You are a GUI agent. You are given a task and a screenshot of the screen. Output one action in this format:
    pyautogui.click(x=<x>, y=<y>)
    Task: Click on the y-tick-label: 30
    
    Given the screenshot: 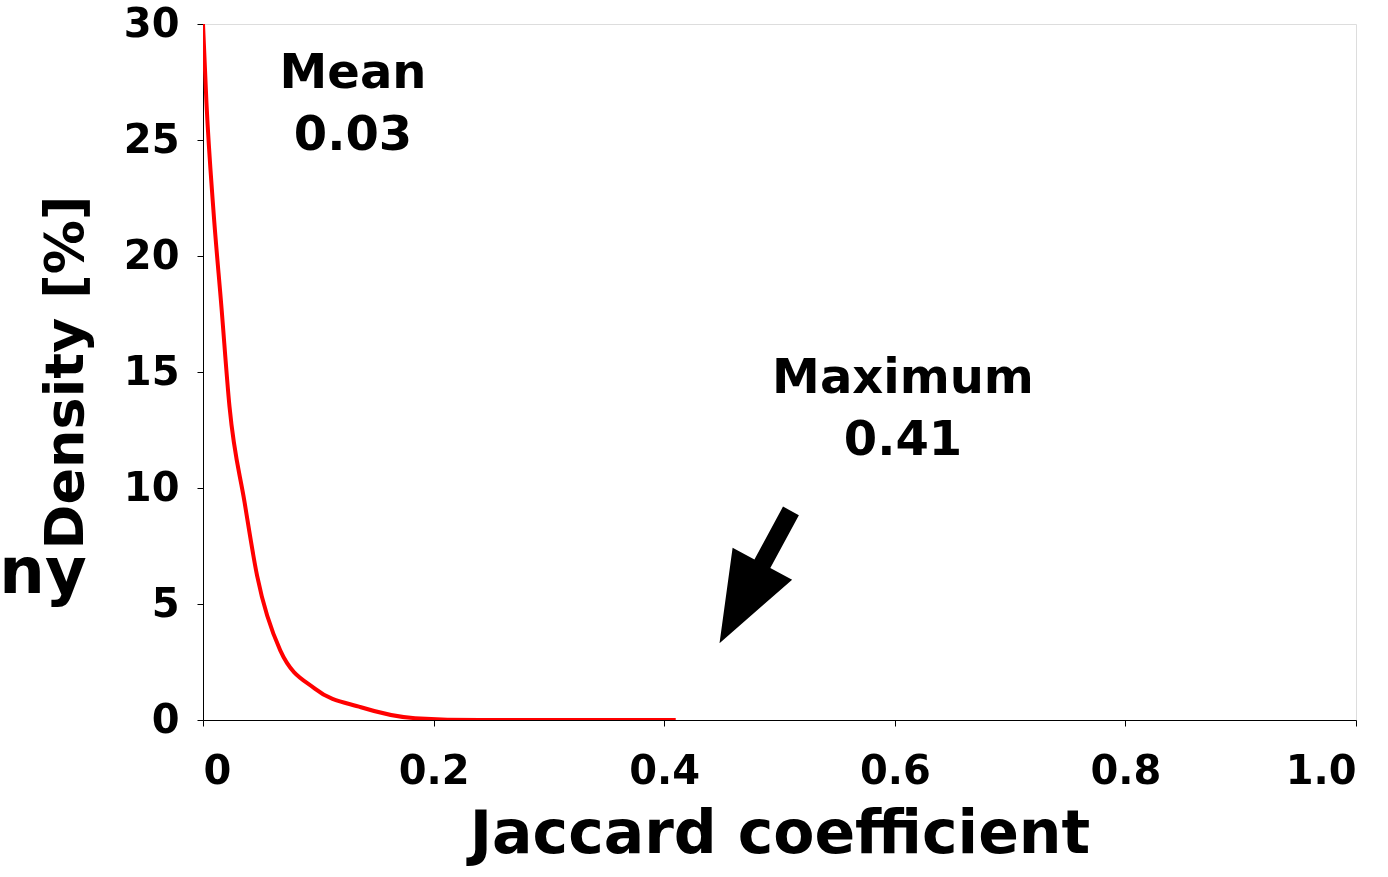 What is the action you would take?
    pyautogui.click(x=151, y=23)
    